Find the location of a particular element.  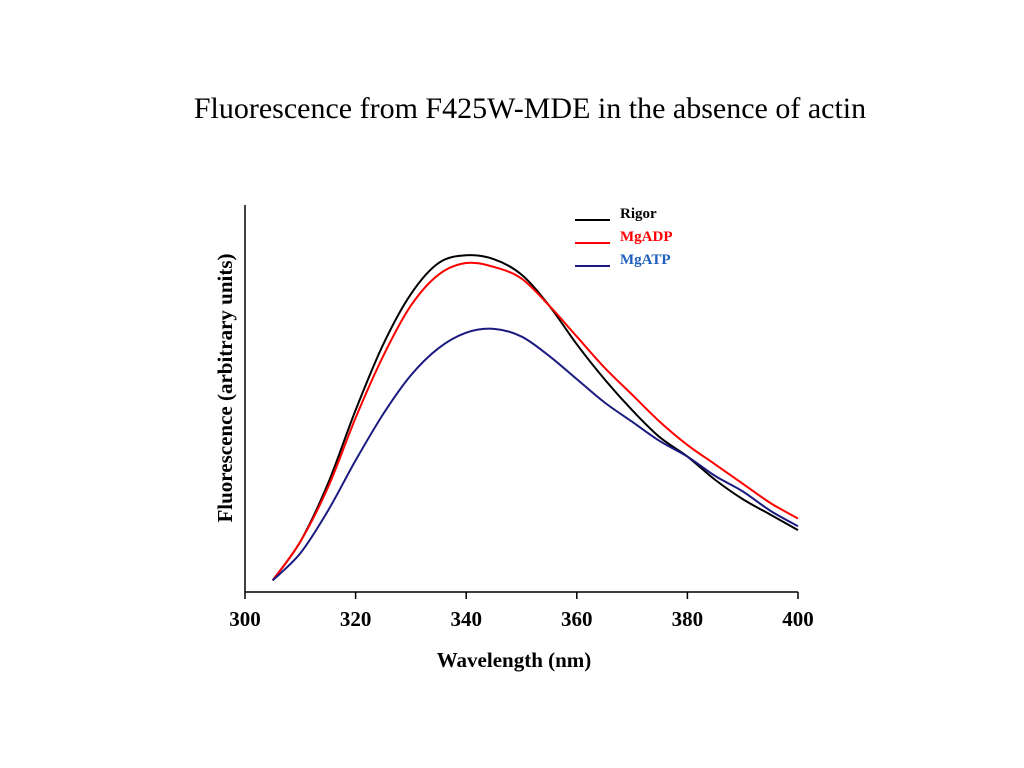

legend-label-mgatp: MgATP is located at coordinates (645, 260).